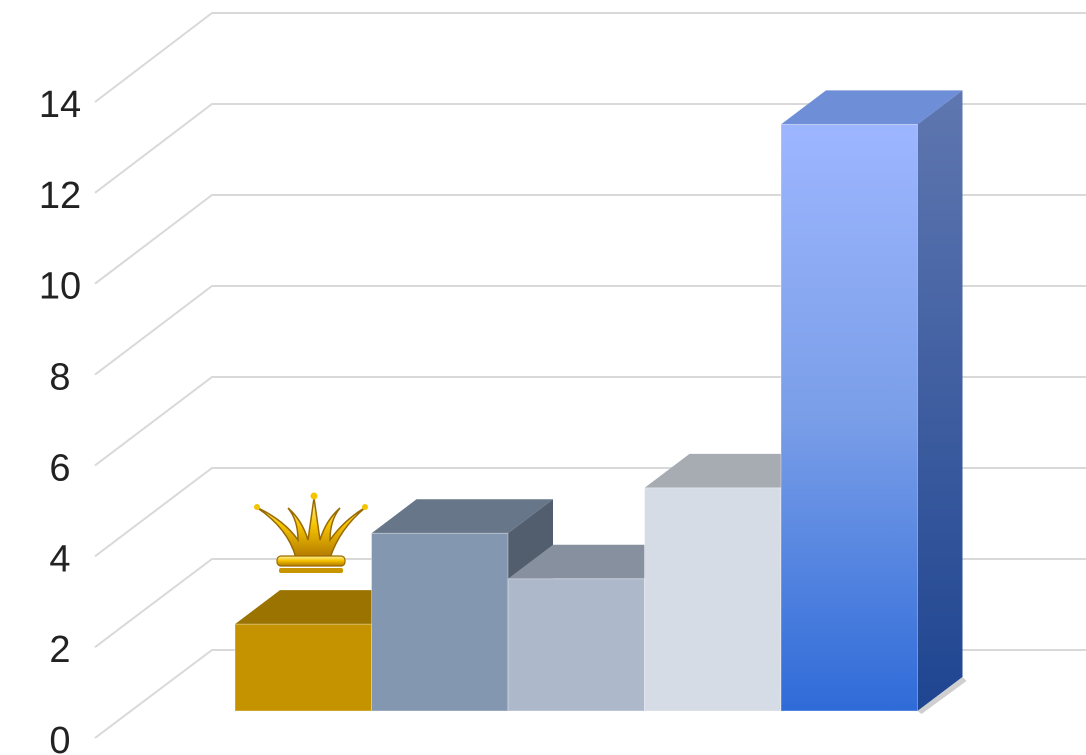 The height and width of the screenshot is (755, 1086). I want to click on y-tick-label: 4, so click(59, 559).